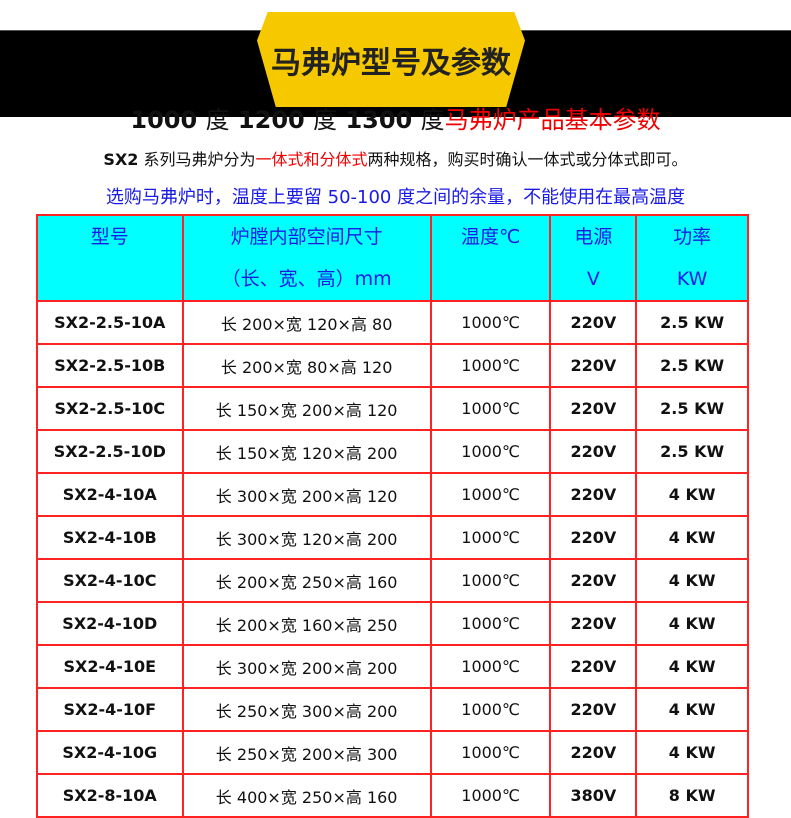 Image resolution: width=791 pixels, height=818 pixels. Describe the element at coordinates (306, 365) in the screenshot. I see `chamber-size-cell: 长 200×宽 80×高 120` at that location.